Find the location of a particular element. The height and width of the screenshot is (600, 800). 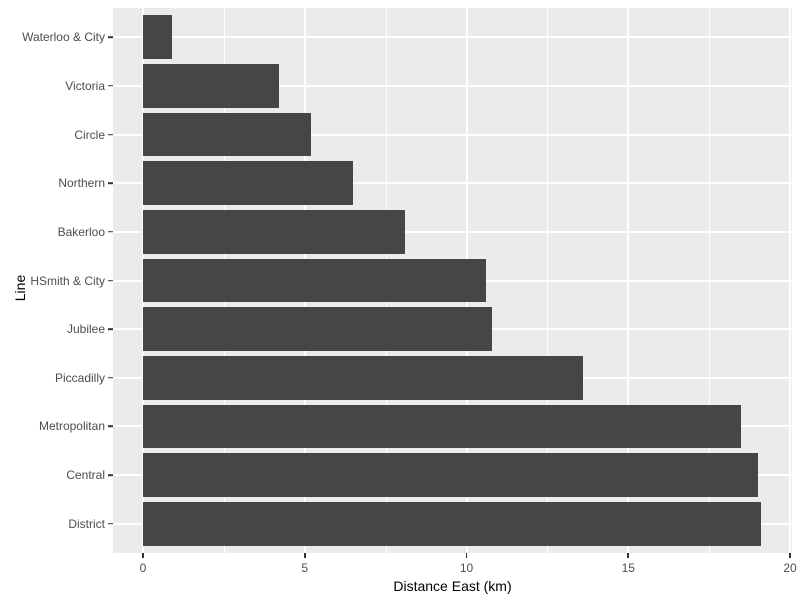

y-tick-label: Piccadilly is located at coordinates (79, 377).